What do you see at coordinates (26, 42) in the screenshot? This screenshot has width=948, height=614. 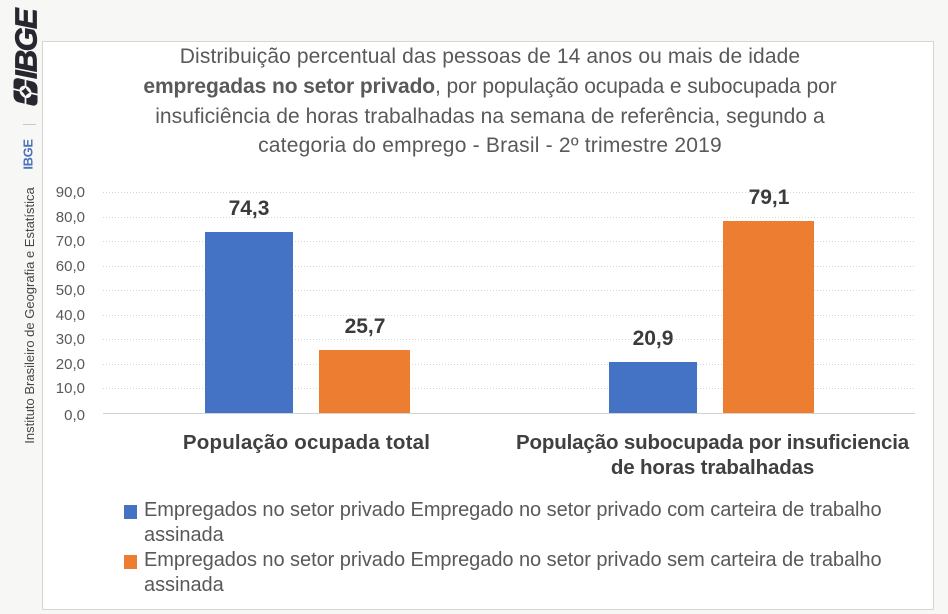 I see `svg-text: IBGE` at bounding box center [26, 42].